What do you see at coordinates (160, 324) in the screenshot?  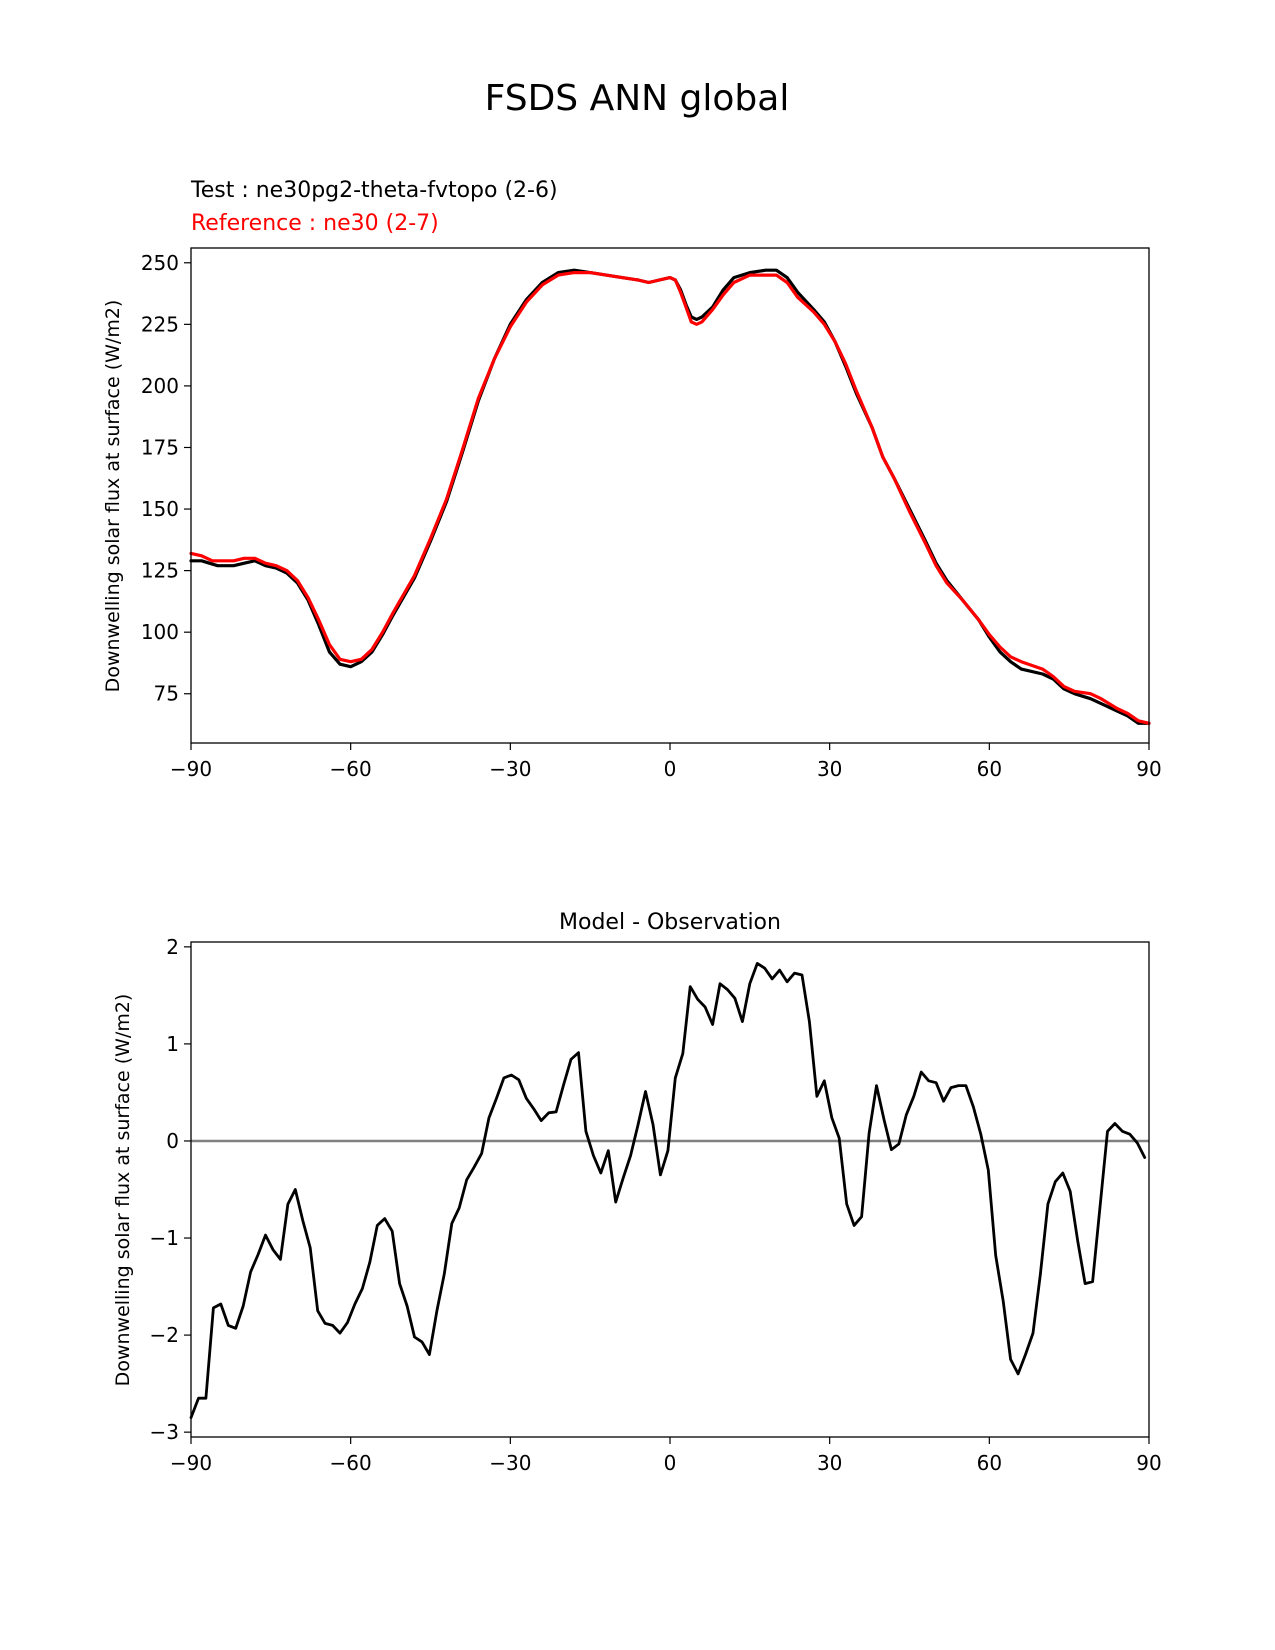 I see `y-tick-label: 225` at bounding box center [160, 324].